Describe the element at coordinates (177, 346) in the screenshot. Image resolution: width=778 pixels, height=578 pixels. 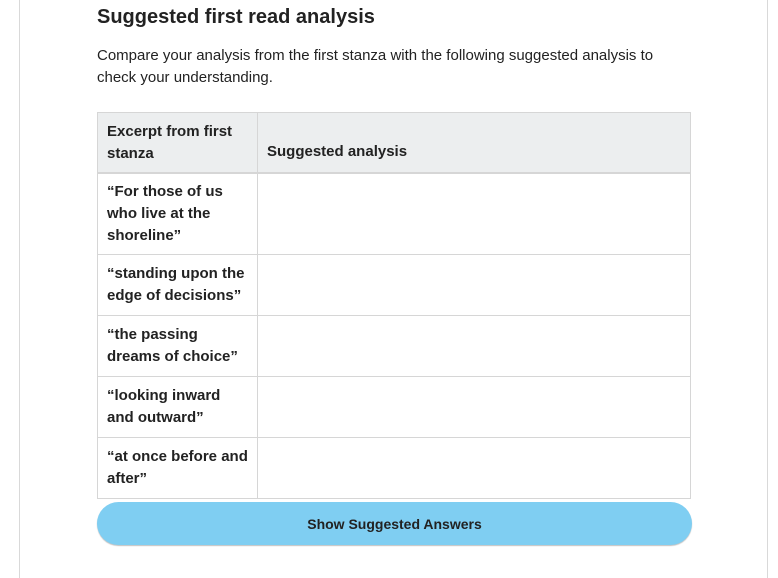
I see `excerpt-cell: “the passing dreams of choice”` at that location.